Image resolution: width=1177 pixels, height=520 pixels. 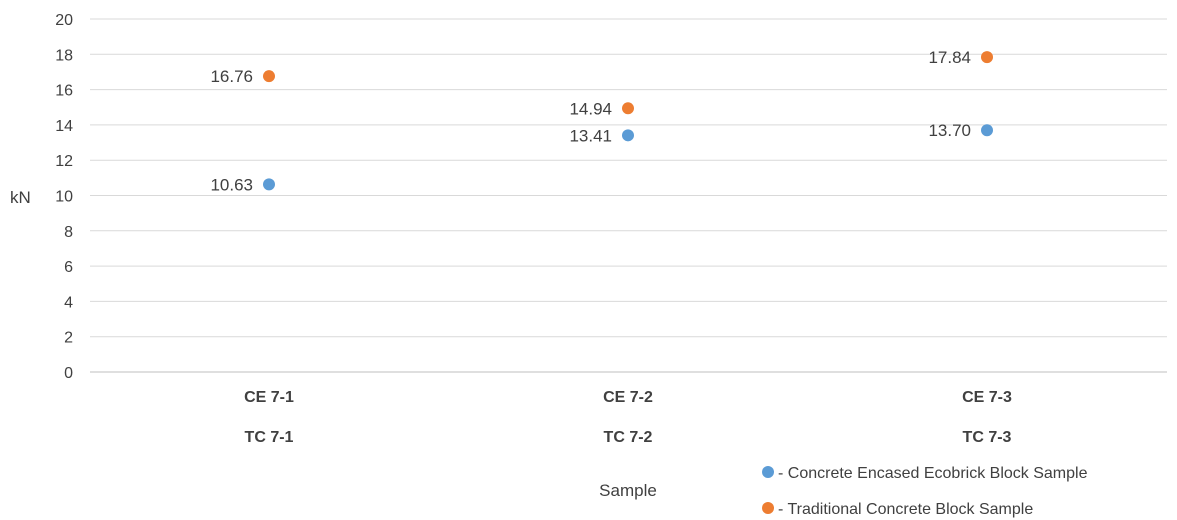 What do you see at coordinates (987, 397) in the screenshot?
I see `x-category-label: CE 7-3` at bounding box center [987, 397].